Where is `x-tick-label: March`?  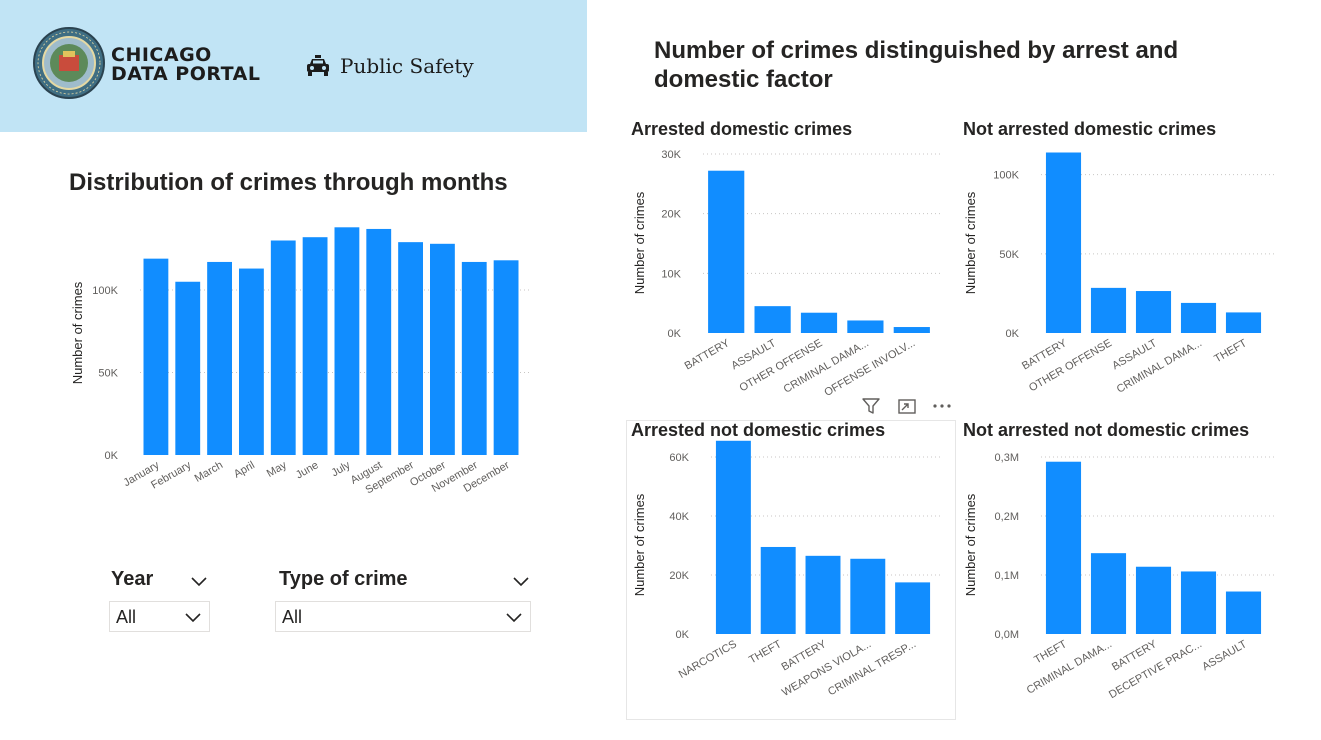
x-tick-label: March is located at coordinates (209, 472).